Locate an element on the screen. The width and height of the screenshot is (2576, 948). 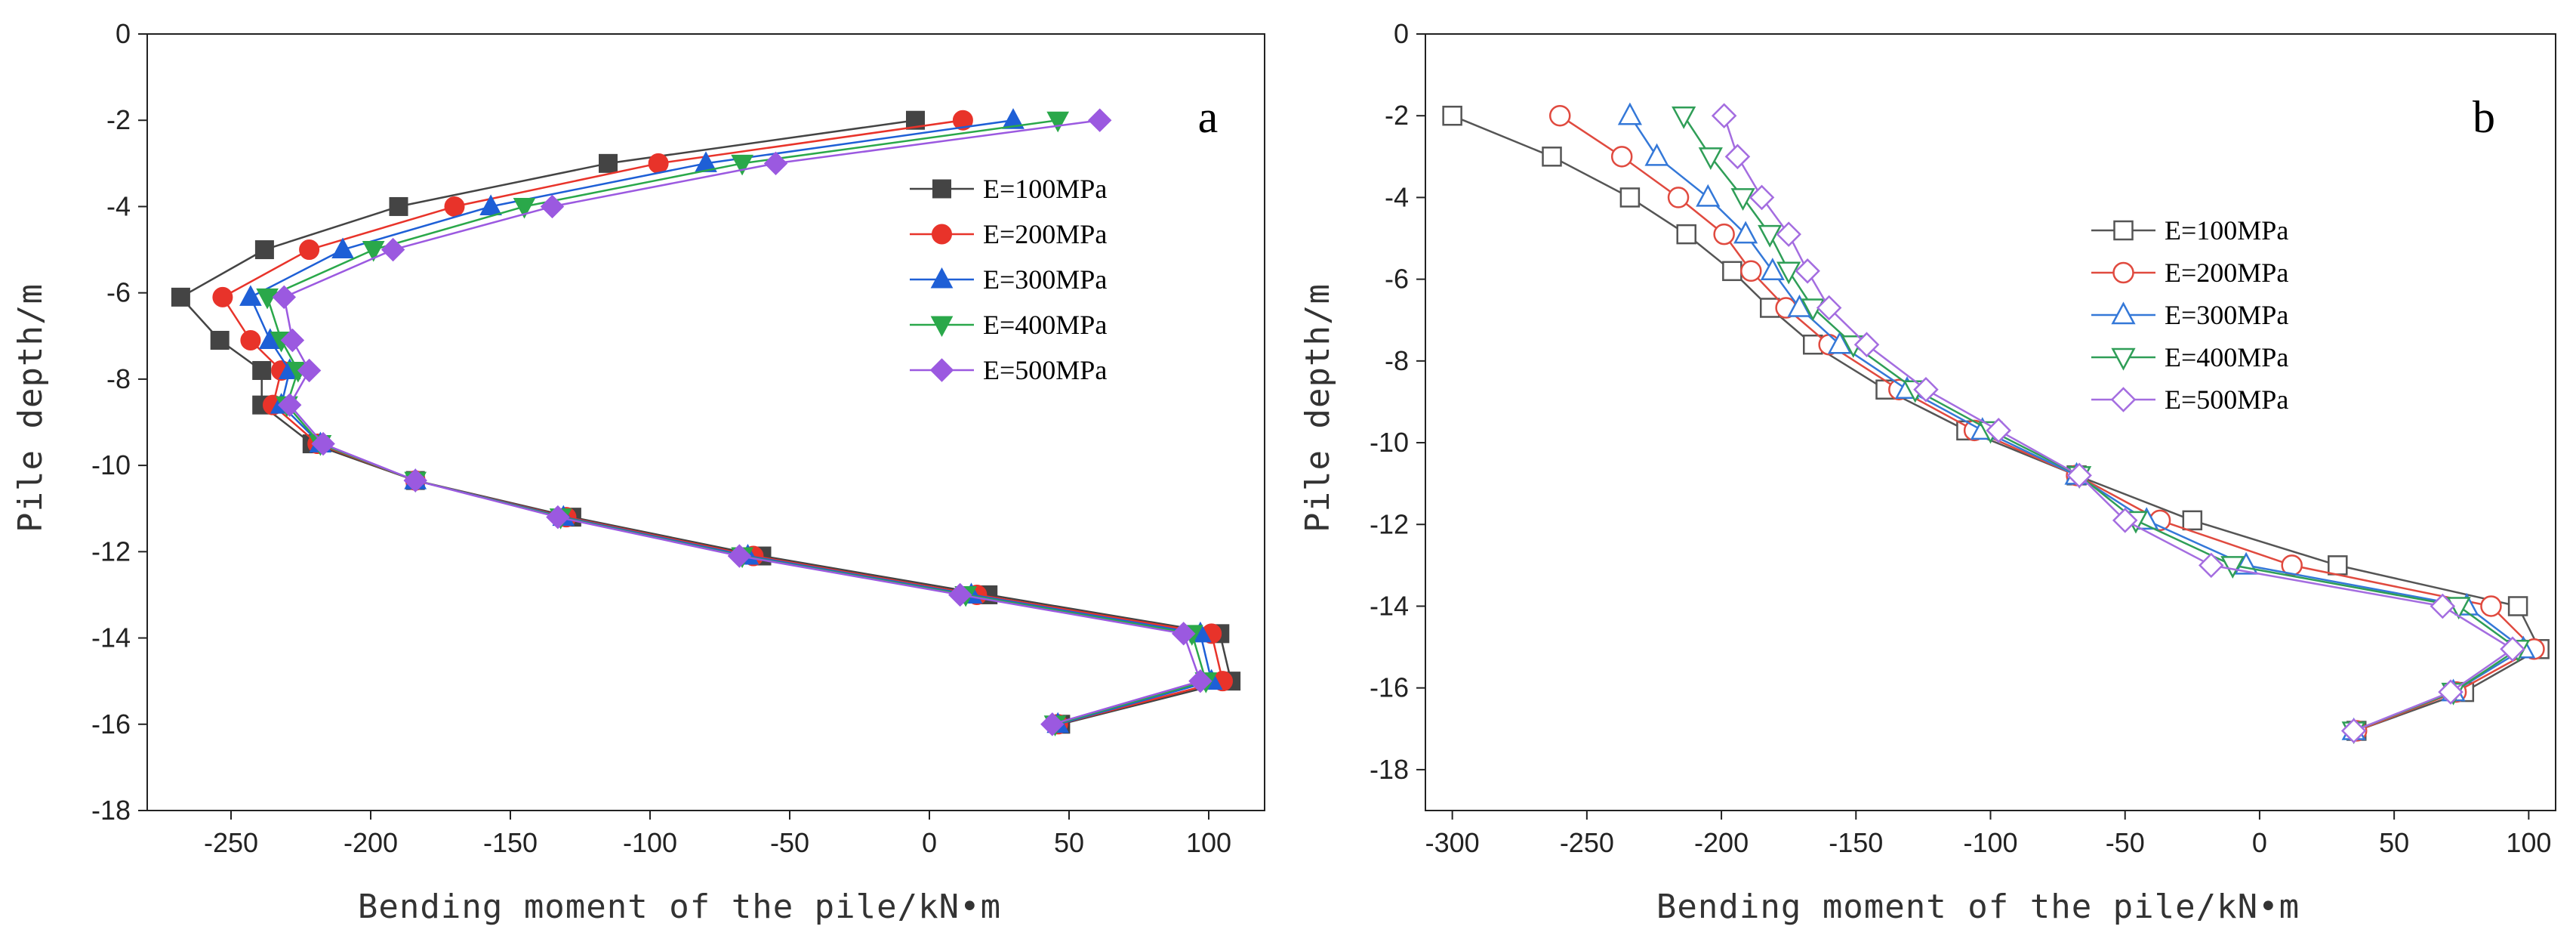
y-axis-title: Pile depth/m is located at coordinates (1318, 408).